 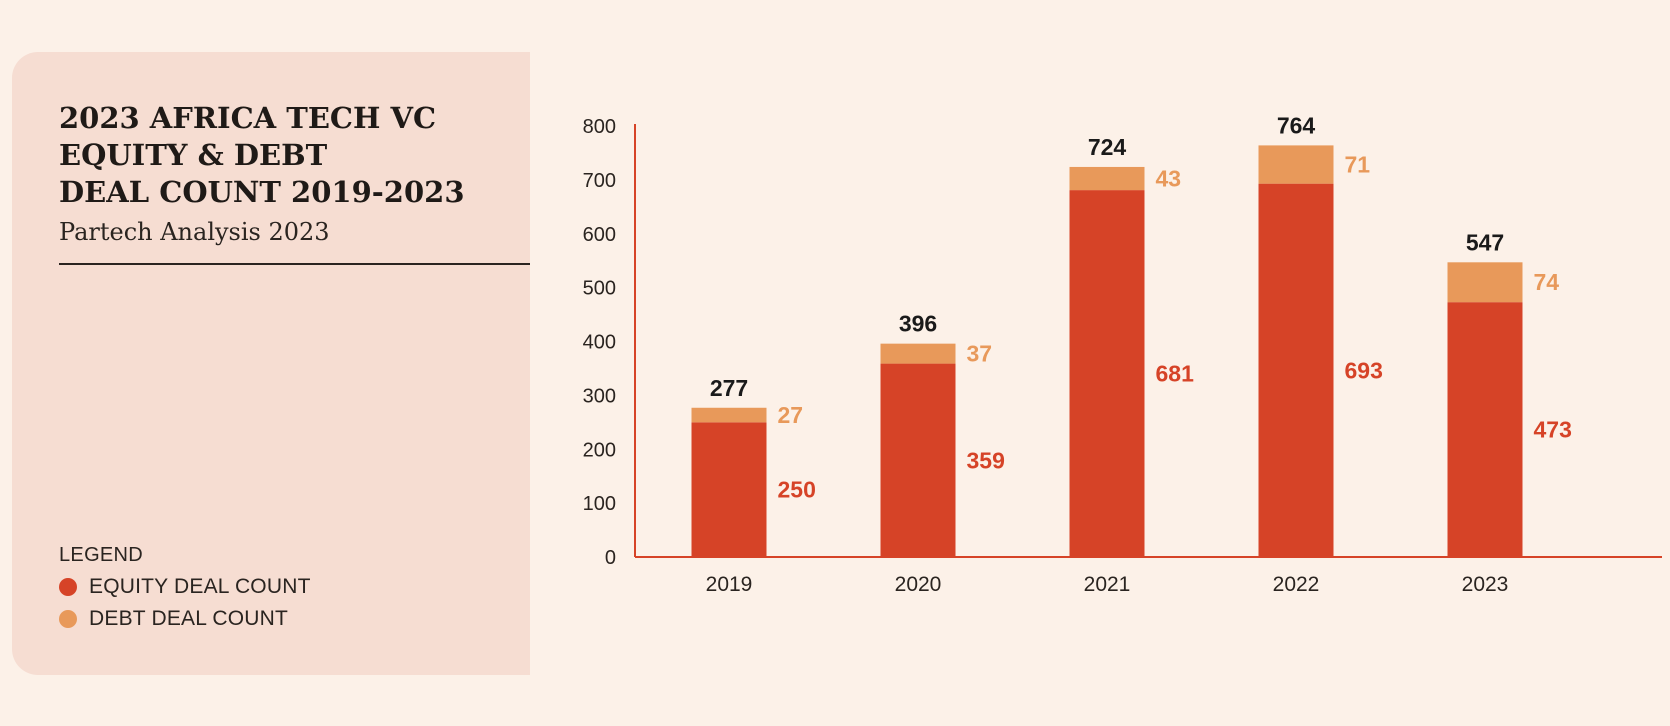 I want to click on y-tick-label: 400, so click(x=599, y=343).